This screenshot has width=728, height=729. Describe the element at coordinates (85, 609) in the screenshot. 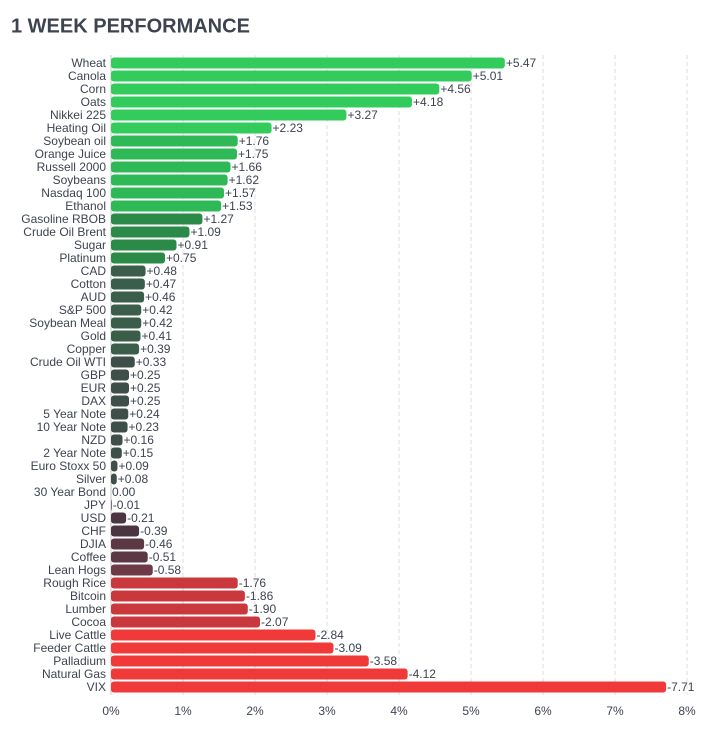

I see `y-tick-label: Lumber` at that location.